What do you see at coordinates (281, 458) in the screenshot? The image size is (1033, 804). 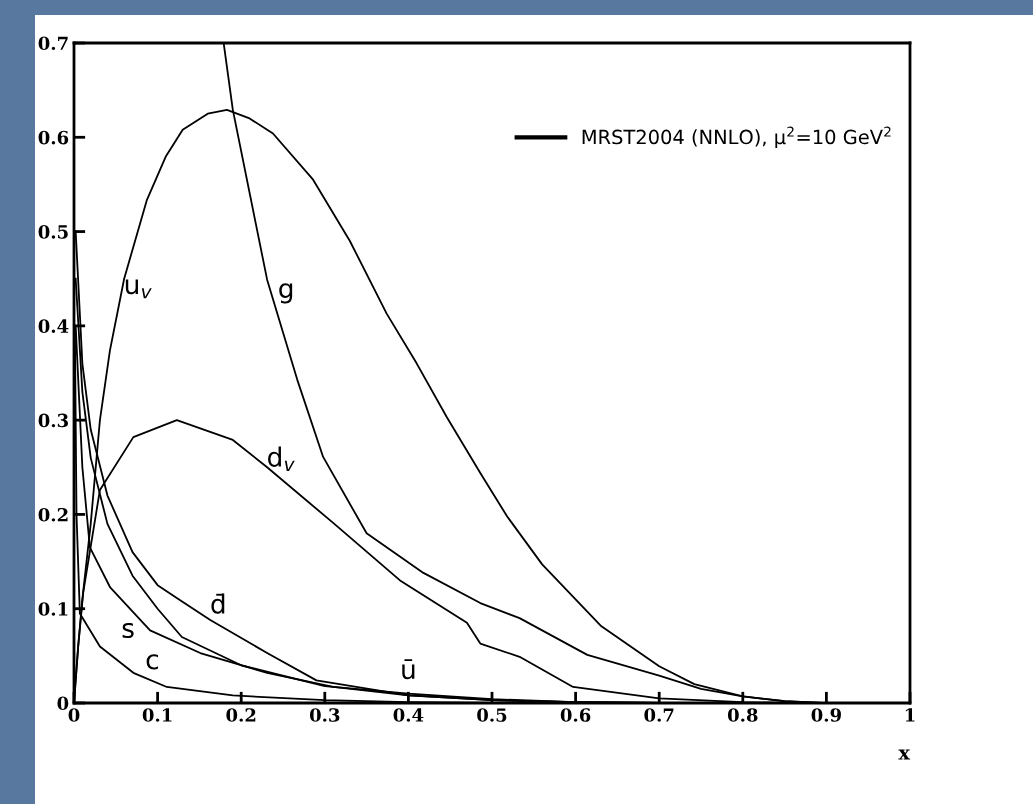 I see `series-label: d$_{v}$` at bounding box center [281, 458].